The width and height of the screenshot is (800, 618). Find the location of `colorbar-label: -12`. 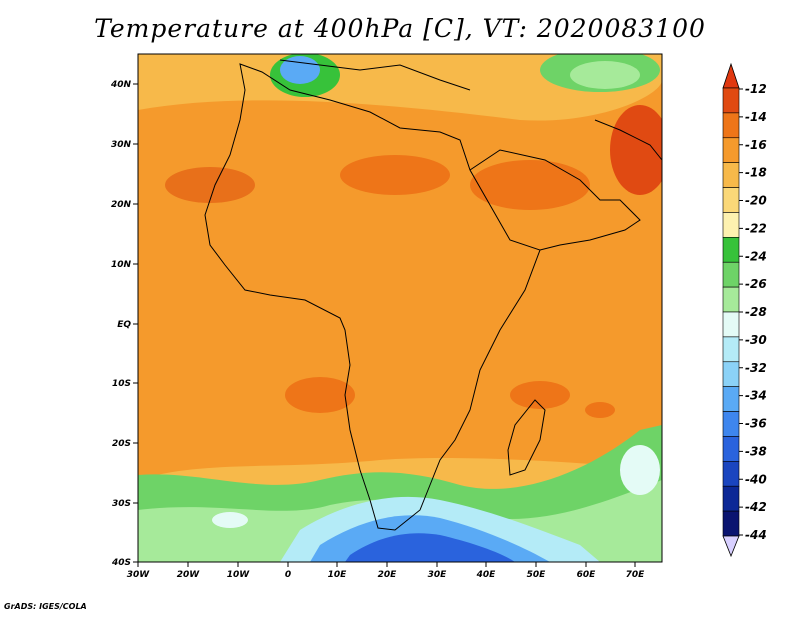

colorbar-label: -12 is located at coordinates (756, 89).